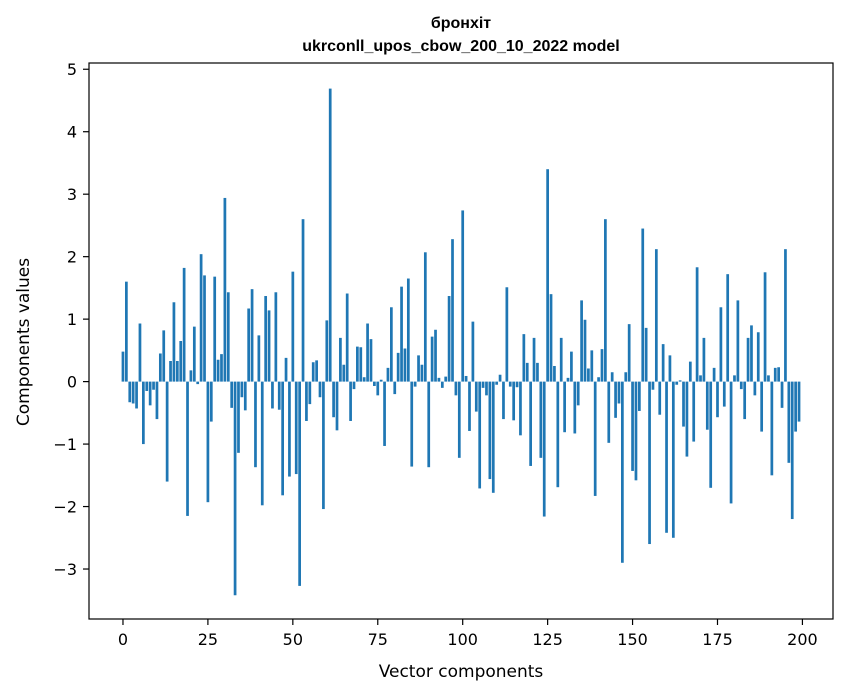 This screenshot has height=696, width=847. What do you see at coordinates (468, 634) in the screenshot?
I see `x-axis-ticks: 0 25 50 75 100 125 150 175 200` at bounding box center [468, 634].